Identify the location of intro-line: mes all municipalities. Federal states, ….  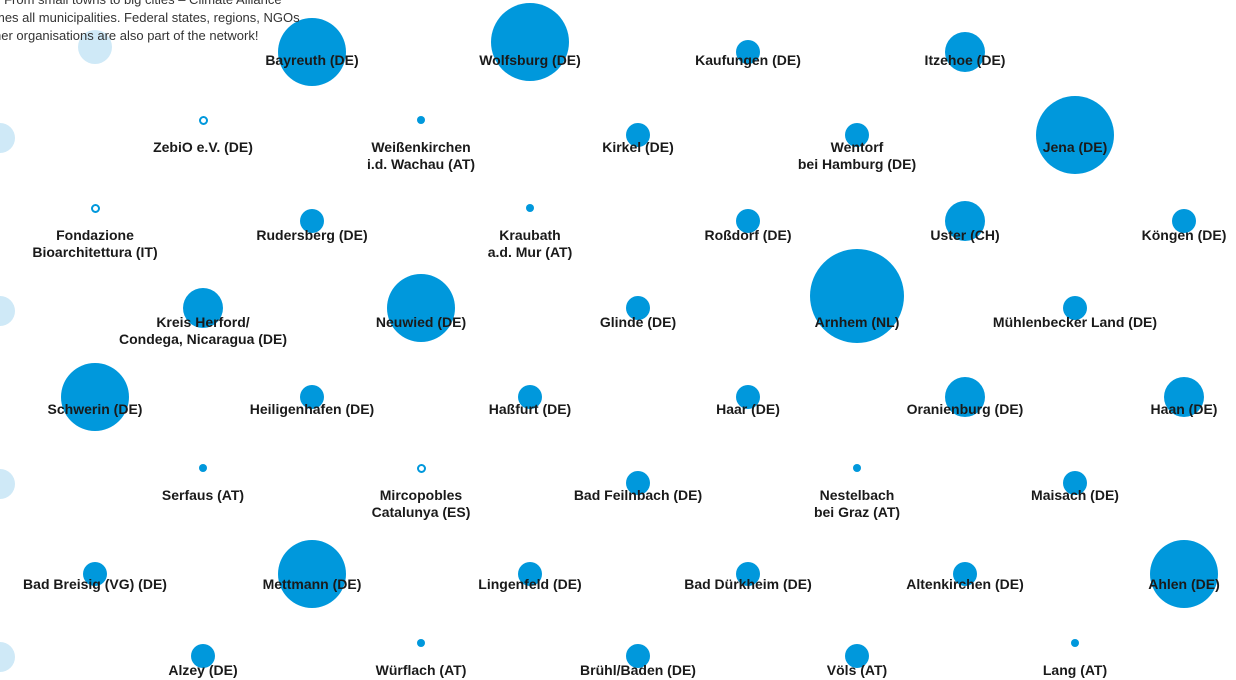
(150, 17).